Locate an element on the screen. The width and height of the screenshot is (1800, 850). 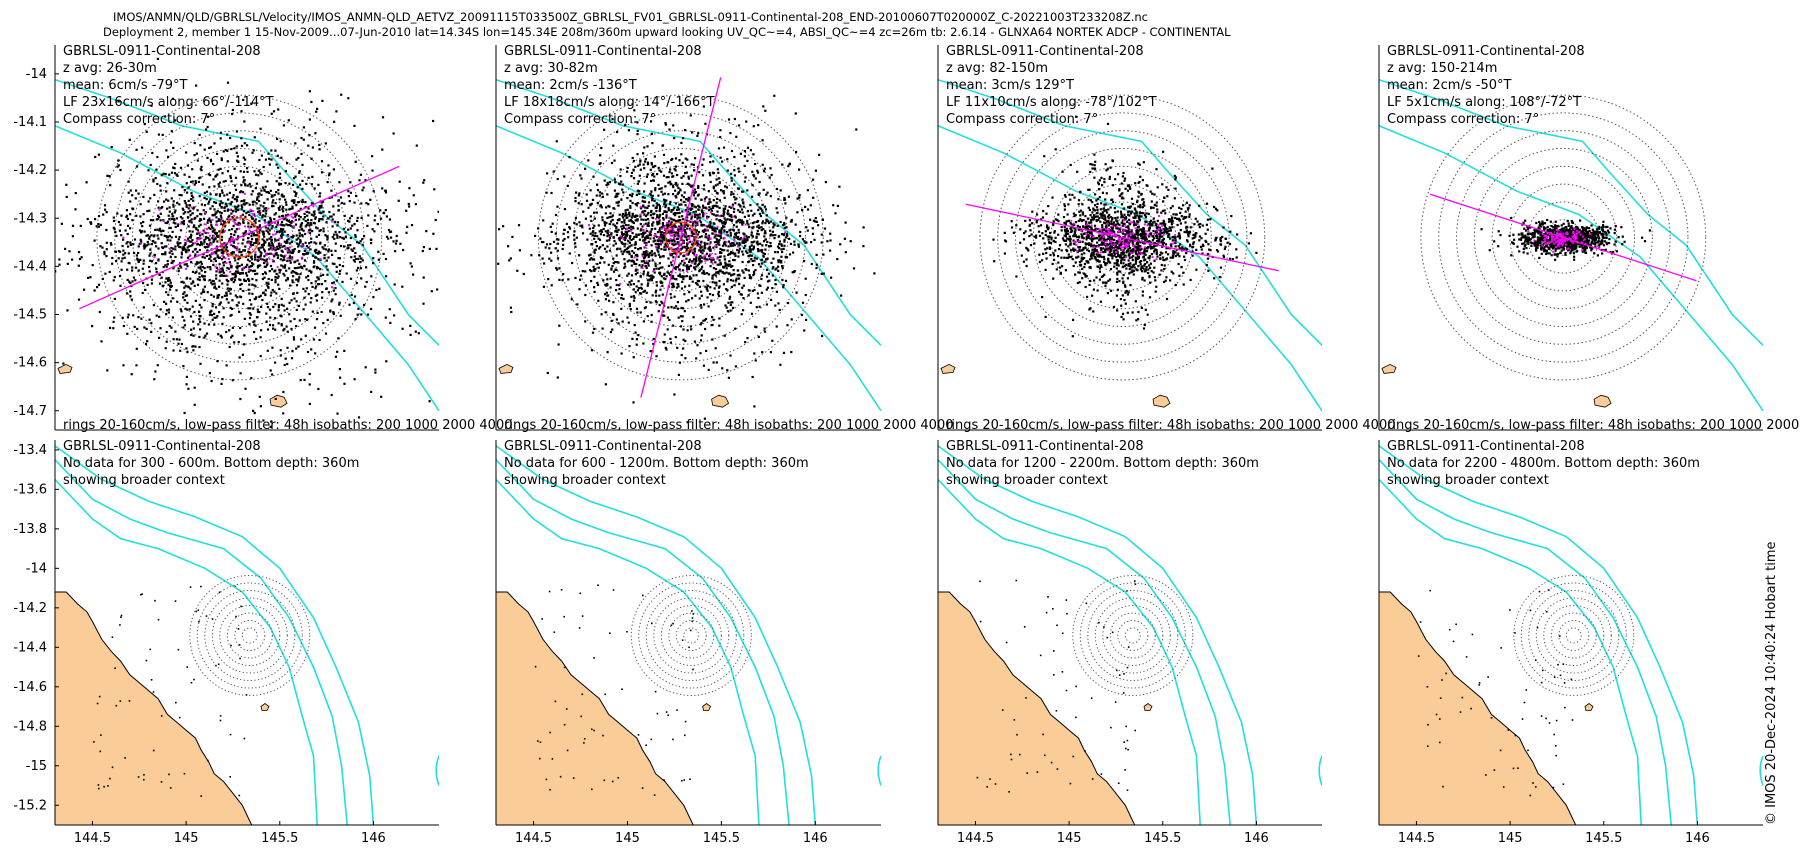
panel-annotation: mean: 6cm/s -79°T is located at coordinates (125, 85).